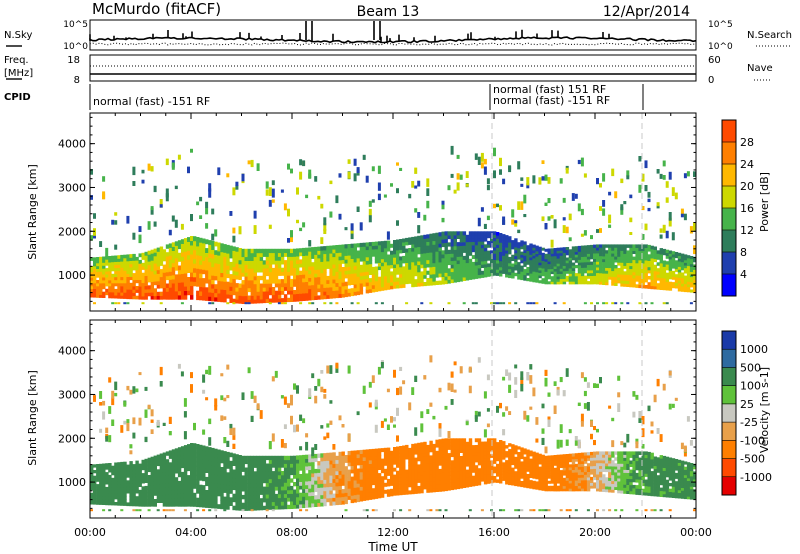 Image resolution: width=800 pixels, height=554 pixels. I want to click on nave-tick-low: 0, so click(711, 80).